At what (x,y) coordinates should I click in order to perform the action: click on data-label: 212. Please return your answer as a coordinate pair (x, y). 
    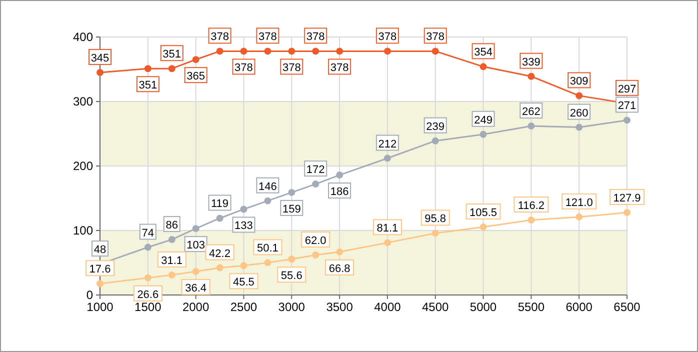
    Looking at the image, I should click on (387, 144).